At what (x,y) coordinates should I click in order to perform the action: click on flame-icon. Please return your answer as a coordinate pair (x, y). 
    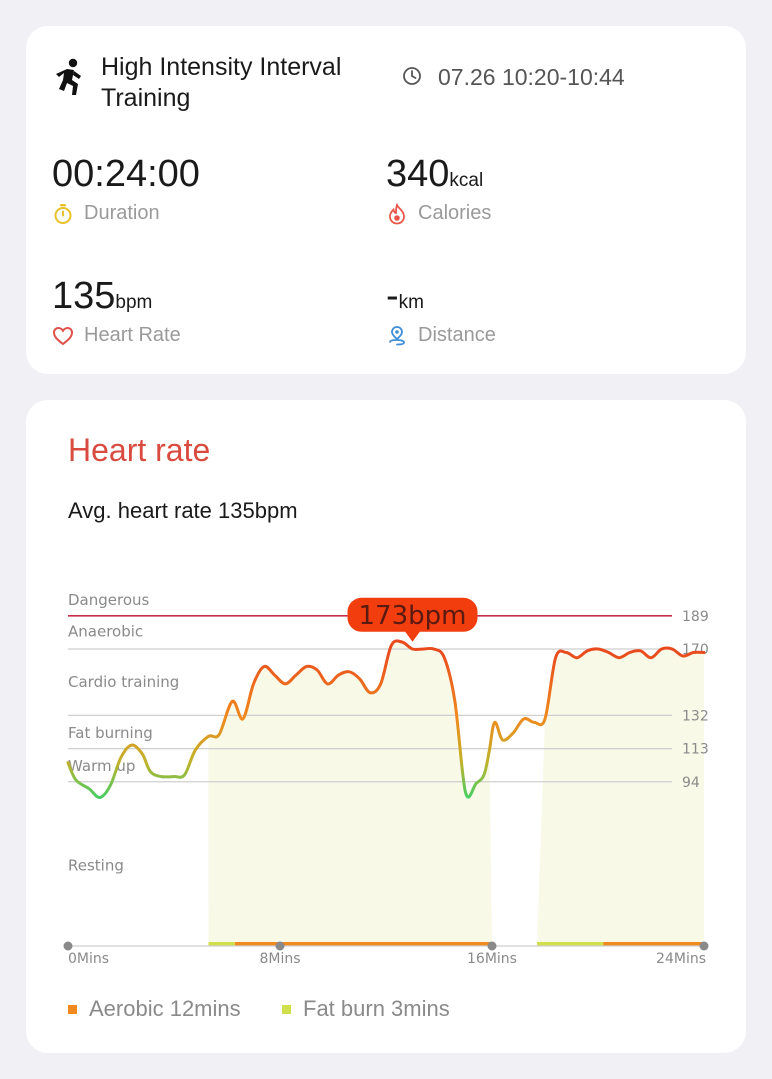
    Looking at the image, I should click on (397, 213).